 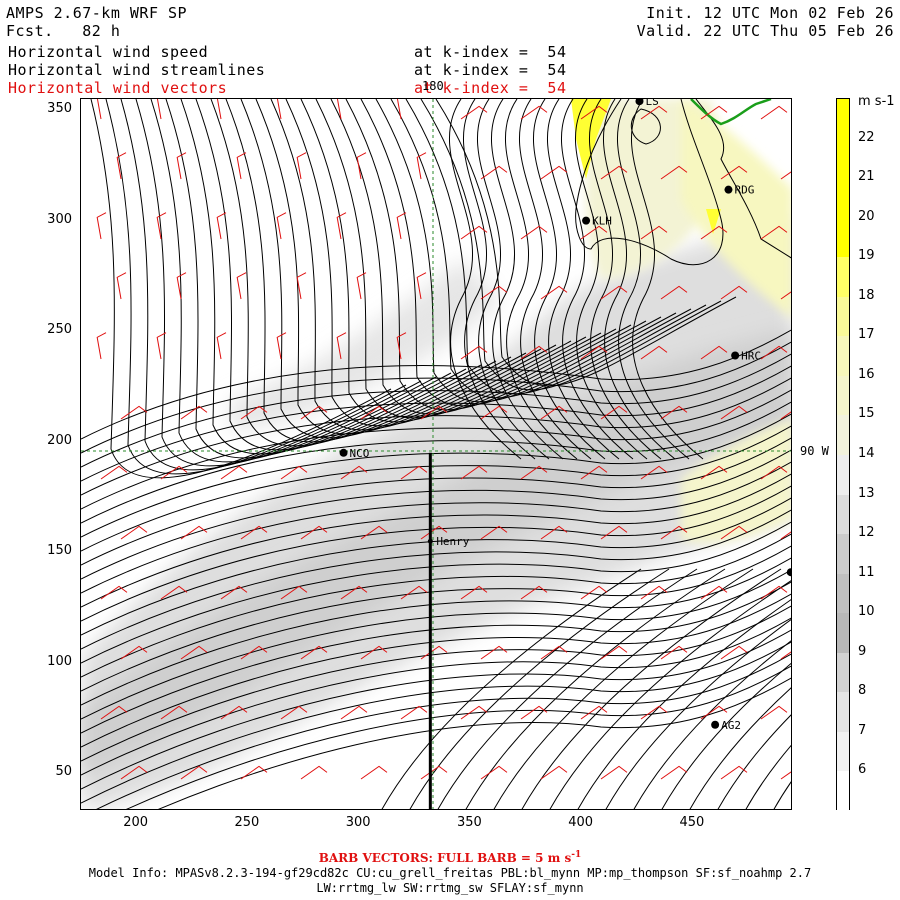 What do you see at coordinates (739, 190) in the screenshot?
I see `station-rdg: RDG` at bounding box center [739, 190].